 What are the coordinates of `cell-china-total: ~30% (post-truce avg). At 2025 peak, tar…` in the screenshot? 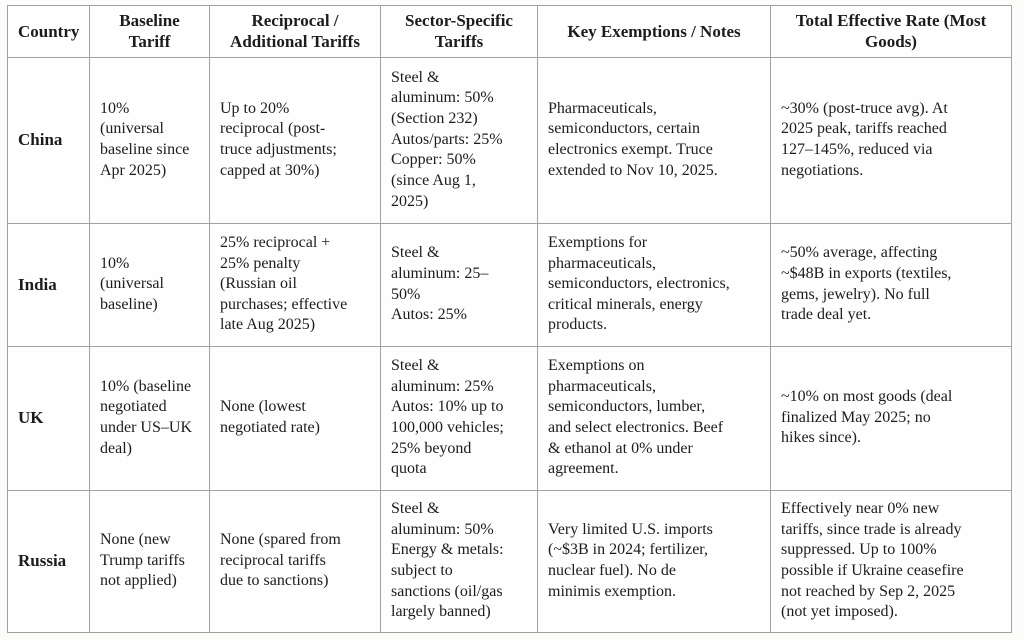 It's located at (891, 140).